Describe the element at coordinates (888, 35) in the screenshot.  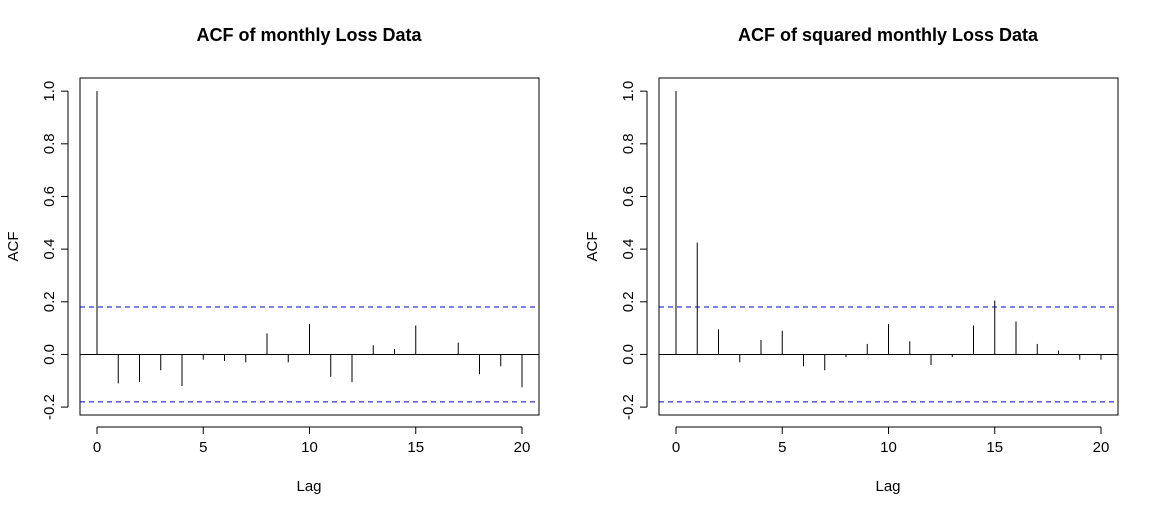
I see `chart-title: ACF of squared monthly Loss Data` at that location.